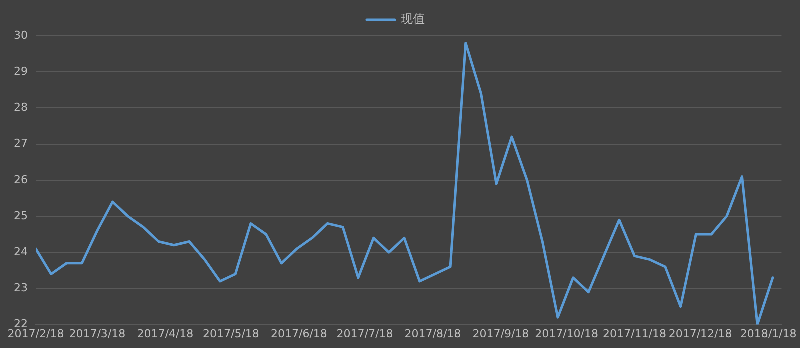 Image resolution: width=800 pixels, height=348 pixels. Describe the element at coordinates (21, 35) in the screenshot. I see `y-tick-label: 30` at that location.